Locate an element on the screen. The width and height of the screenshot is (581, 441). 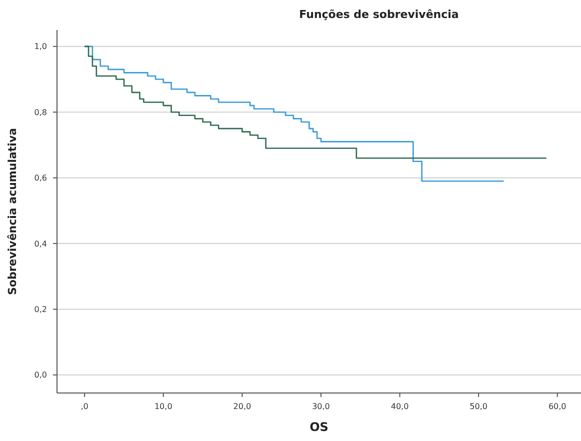
y-axis-title: Sobrevivência acumulativa is located at coordinates (12, 212).